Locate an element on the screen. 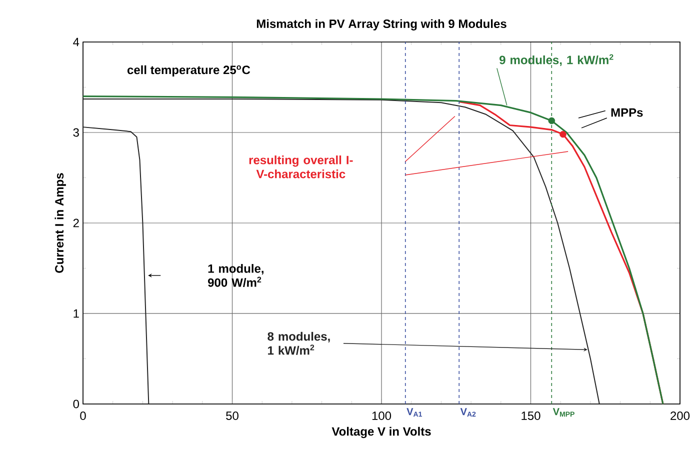 The height and width of the screenshot is (465, 698). x-tick-label: 100 is located at coordinates (382, 416).